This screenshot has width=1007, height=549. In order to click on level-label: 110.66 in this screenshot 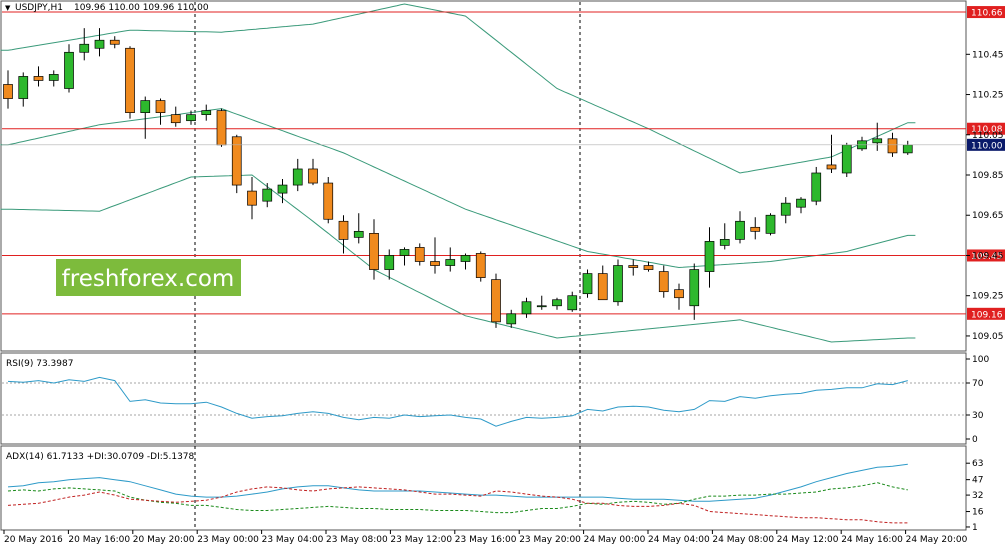, I will do `click(987, 14)`.